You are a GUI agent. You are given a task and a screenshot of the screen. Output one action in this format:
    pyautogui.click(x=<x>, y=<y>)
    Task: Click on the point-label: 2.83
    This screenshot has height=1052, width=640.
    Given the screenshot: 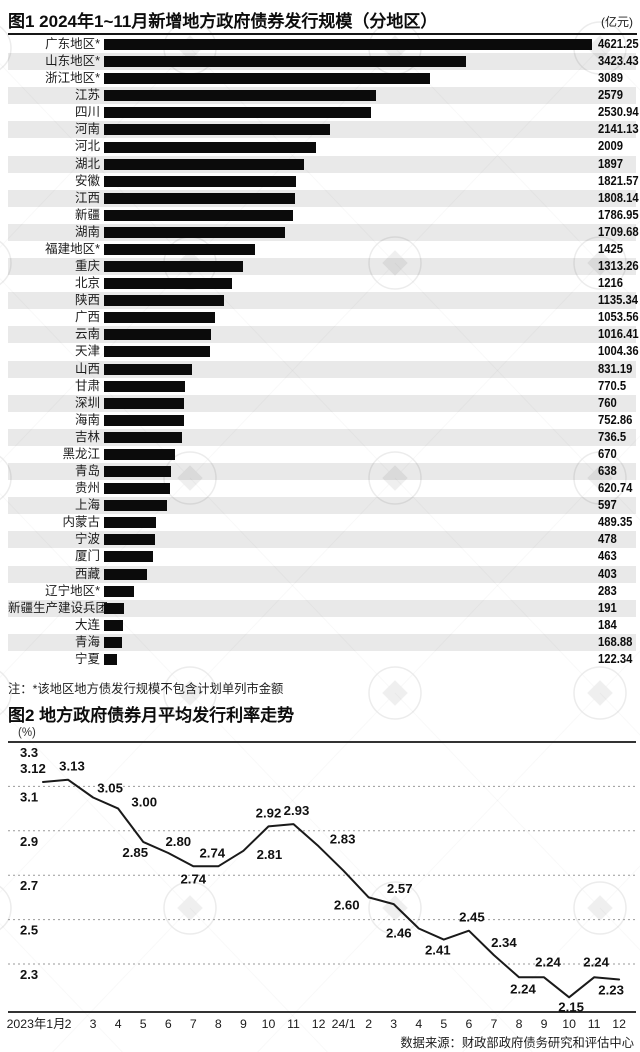 What is the action you would take?
    pyautogui.click(x=343, y=838)
    